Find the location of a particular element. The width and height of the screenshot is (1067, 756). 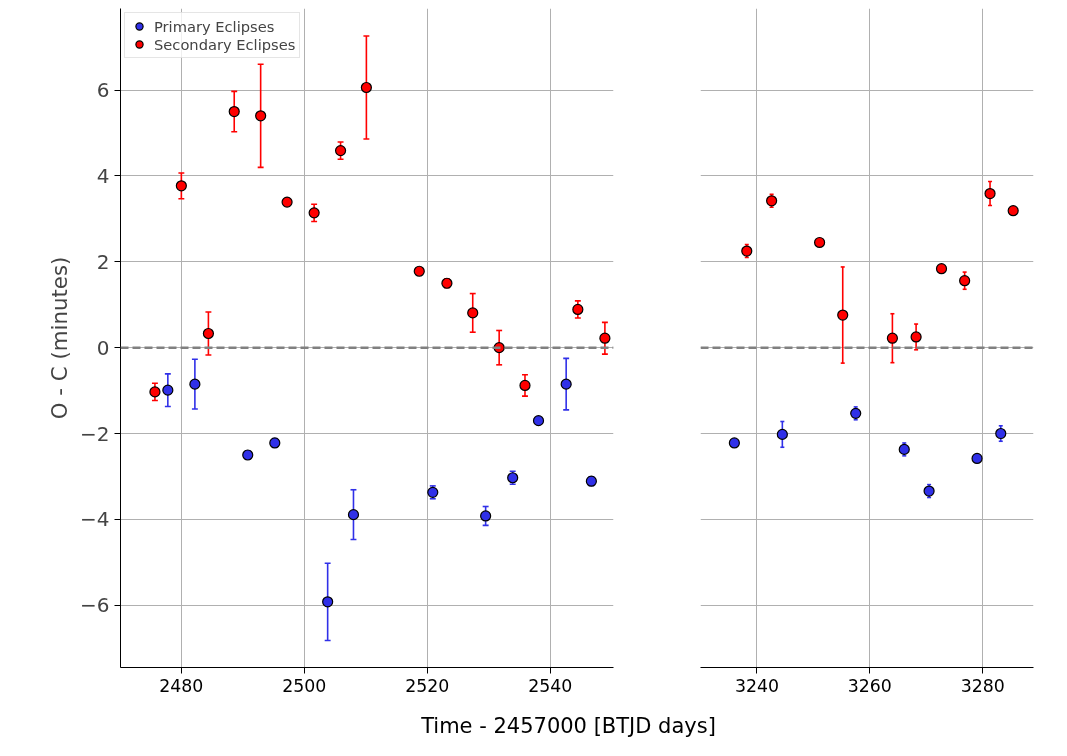

x-tick-label: 2500 is located at coordinates (304, 685).